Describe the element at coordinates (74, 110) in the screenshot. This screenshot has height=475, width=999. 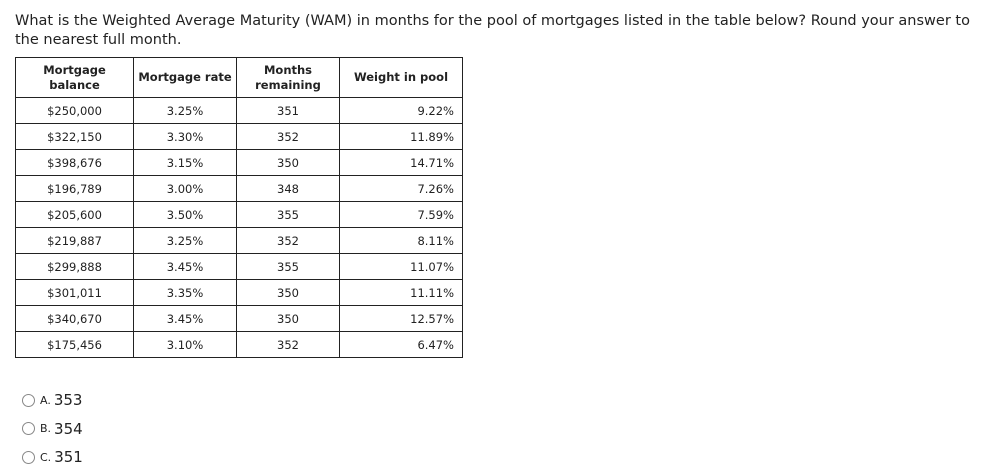
I see `table-cell: $250,000` at that location.